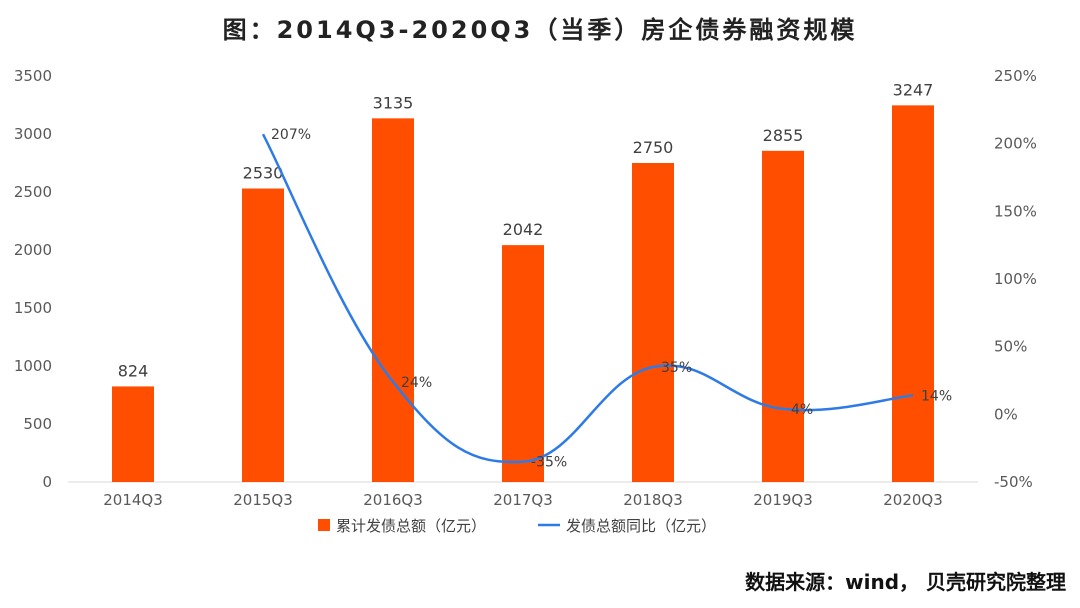 This screenshot has width=1080, height=608. Describe the element at coordinates (393, 102) in the screenshot. I see `bar-value-label: 3135` at that location.